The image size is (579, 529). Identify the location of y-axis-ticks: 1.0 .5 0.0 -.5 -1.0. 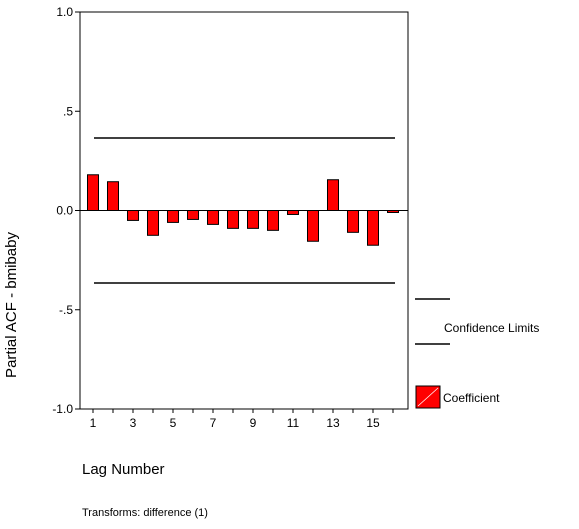
(66, 210).